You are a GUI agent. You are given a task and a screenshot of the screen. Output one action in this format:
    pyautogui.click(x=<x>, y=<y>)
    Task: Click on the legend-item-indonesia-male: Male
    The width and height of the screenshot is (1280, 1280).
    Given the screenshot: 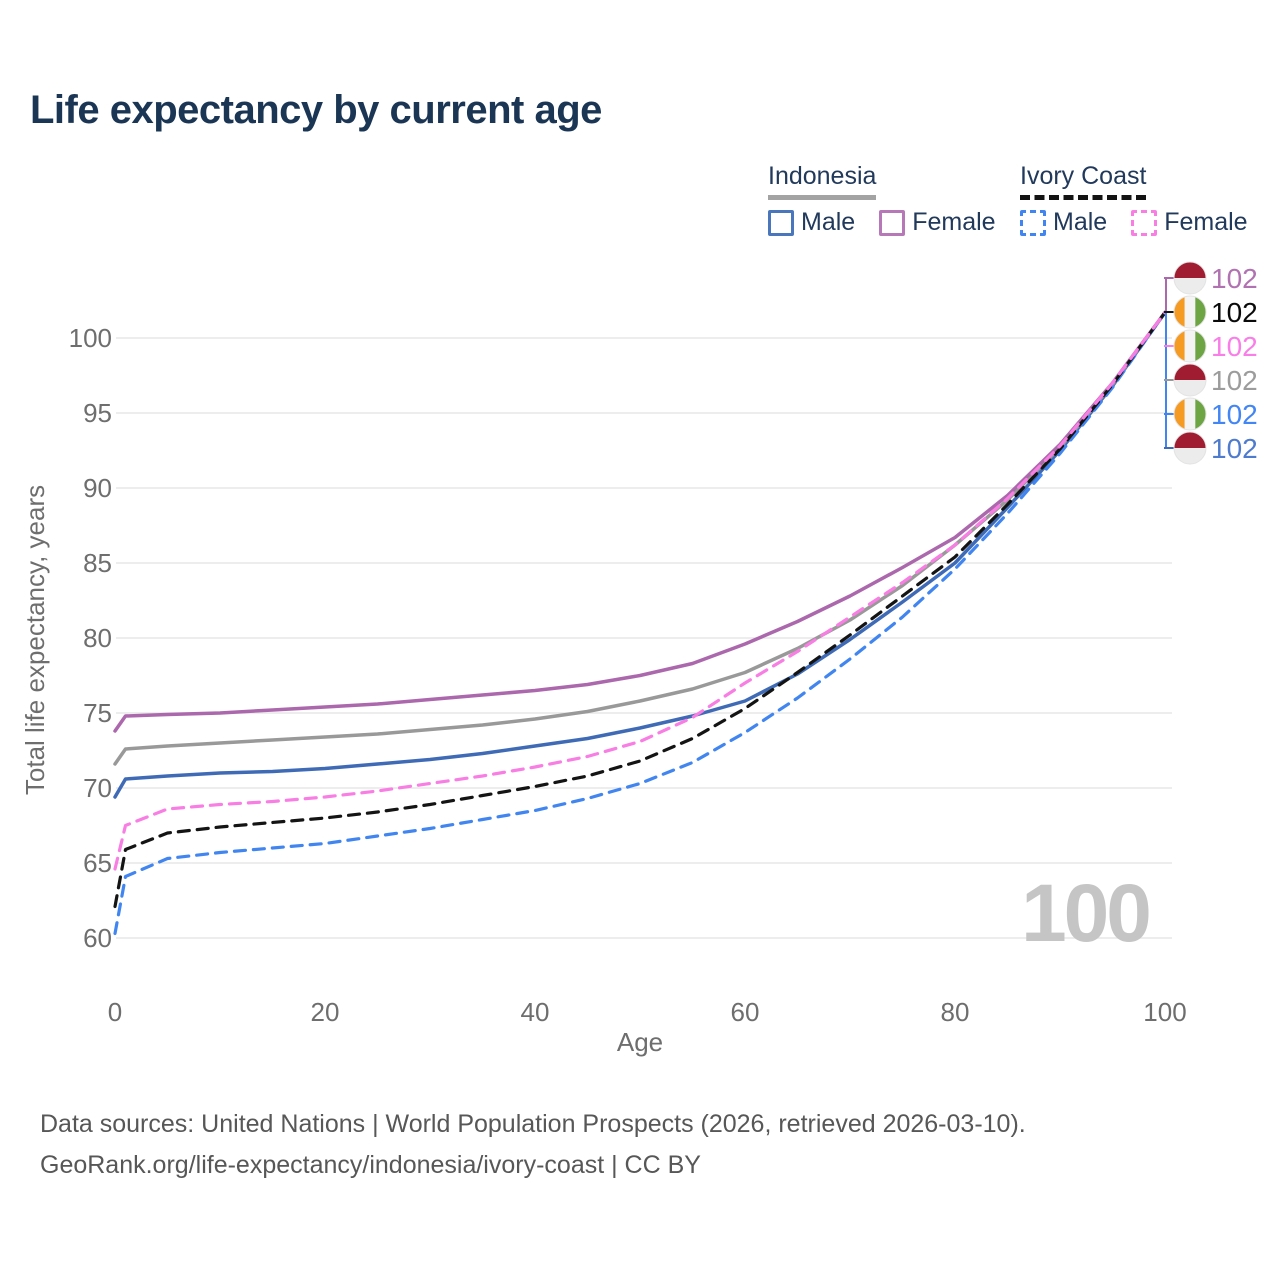 What is the action you would take?
    pyautogui.click(x=811, y=222)
    